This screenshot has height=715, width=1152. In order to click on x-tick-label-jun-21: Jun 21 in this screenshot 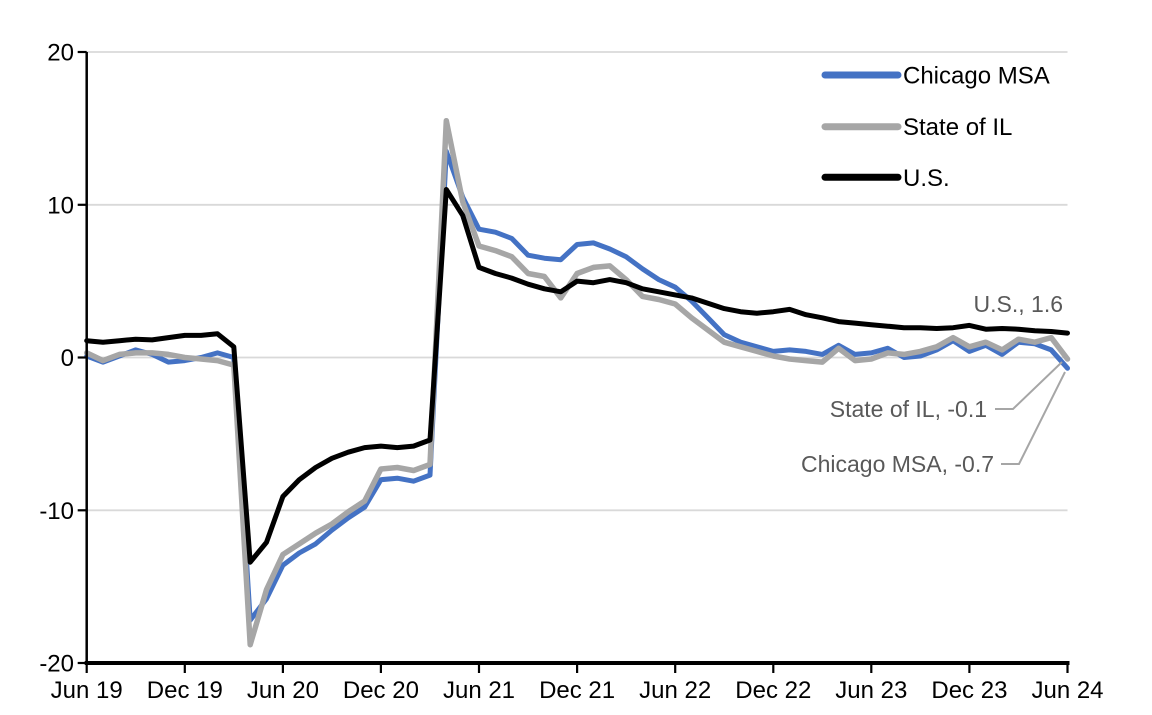, I will do `click(479, 690)`.